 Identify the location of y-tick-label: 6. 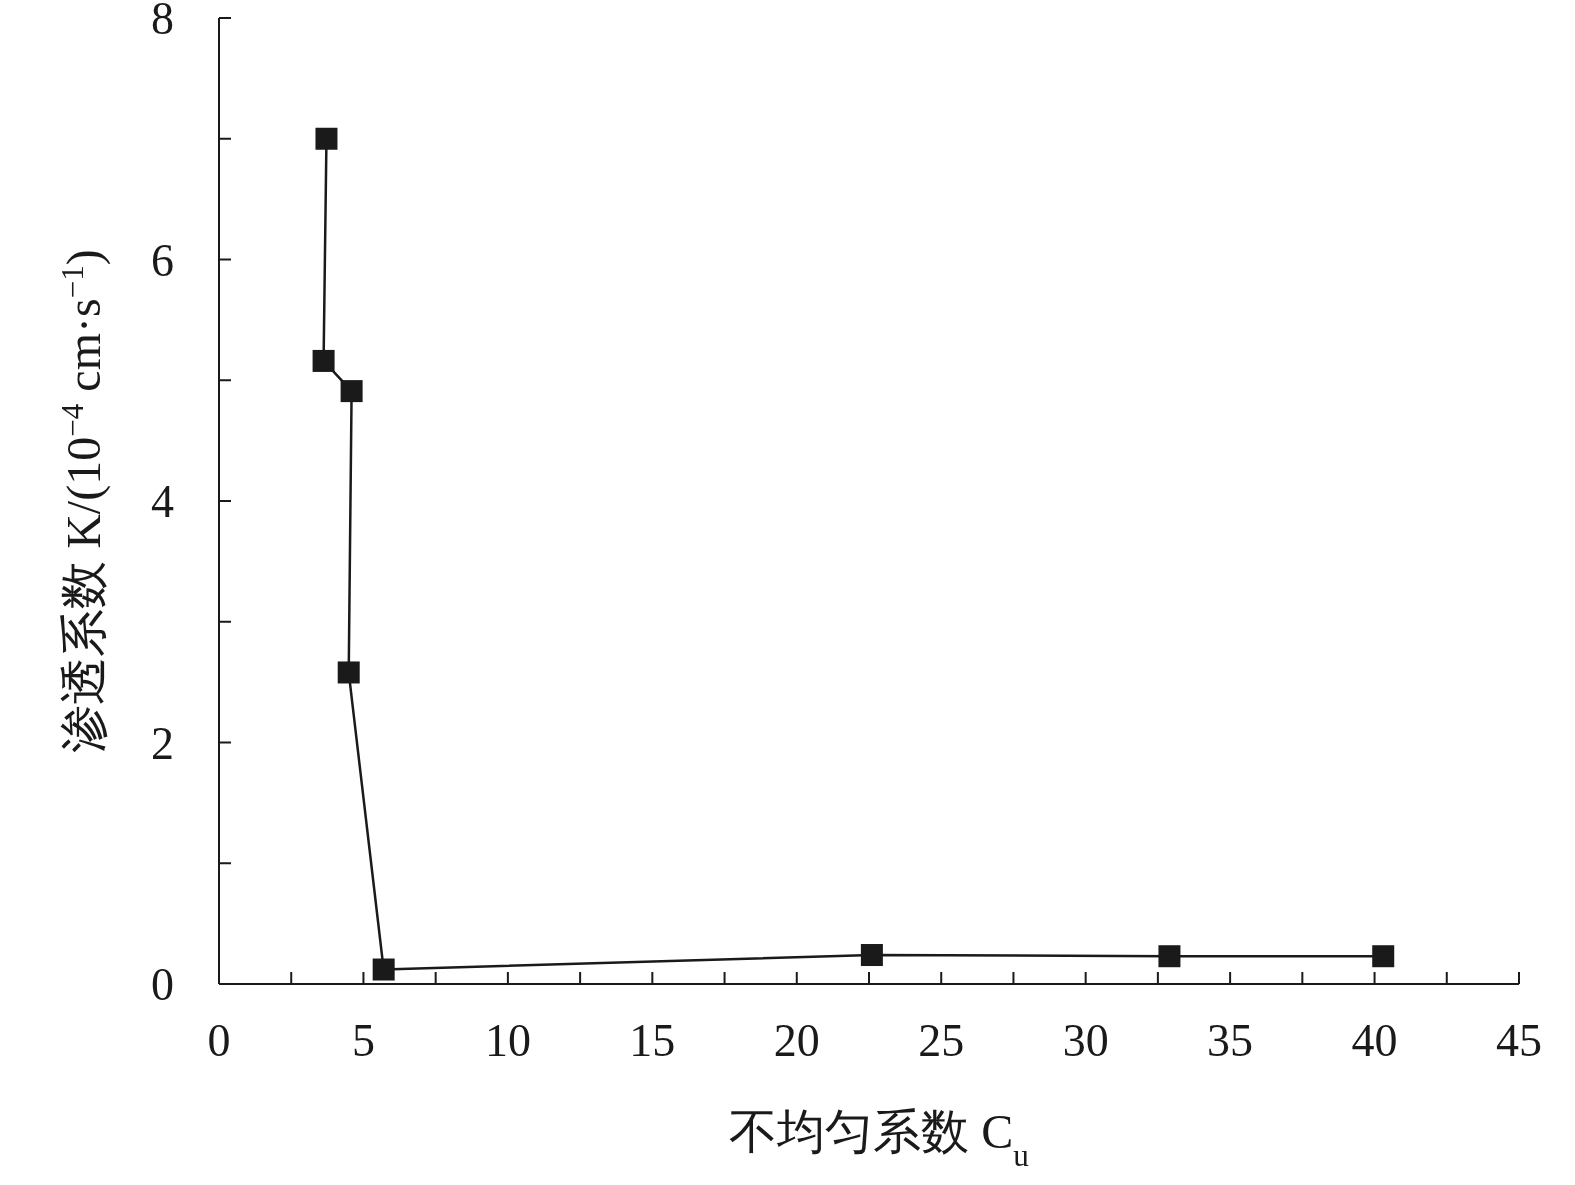
(162, 260).